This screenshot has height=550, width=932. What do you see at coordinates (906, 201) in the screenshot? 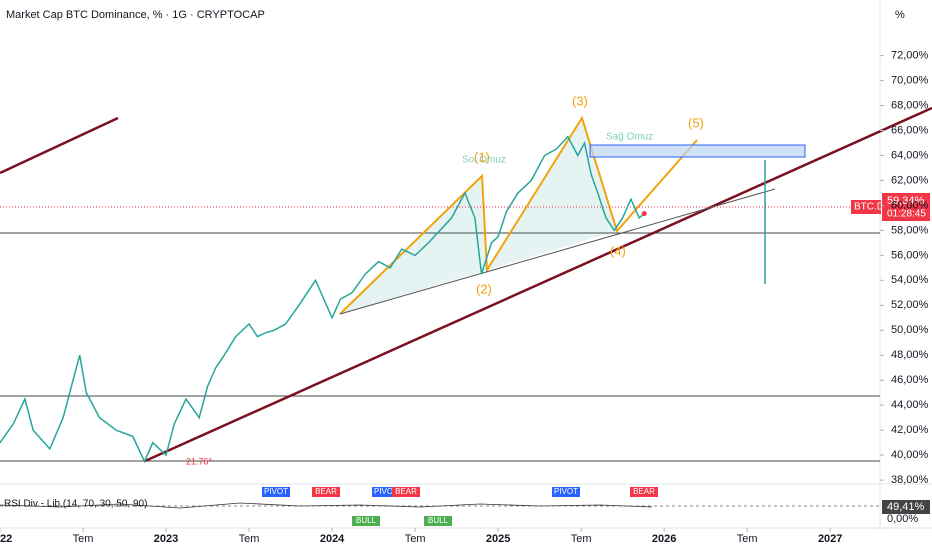
I see `last-price: 59,34%` at bounding box center [906, 201].